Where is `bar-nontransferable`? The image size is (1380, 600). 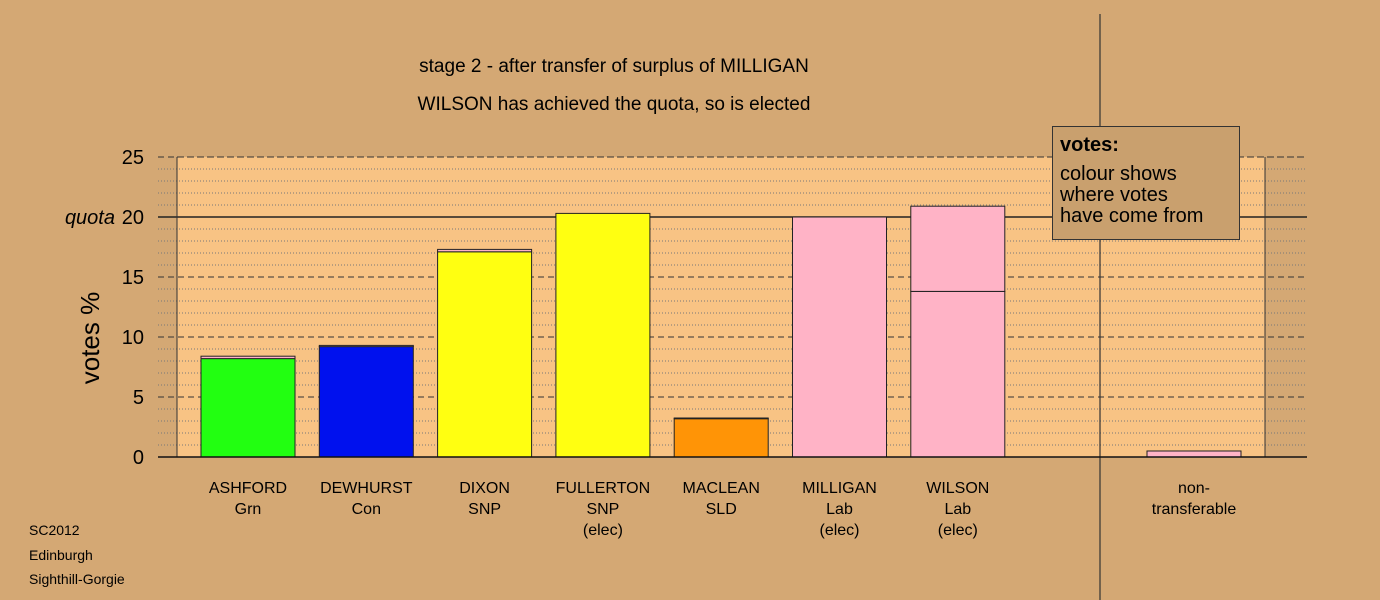 bar-nontransferable is located at coordinates (1194, 454).